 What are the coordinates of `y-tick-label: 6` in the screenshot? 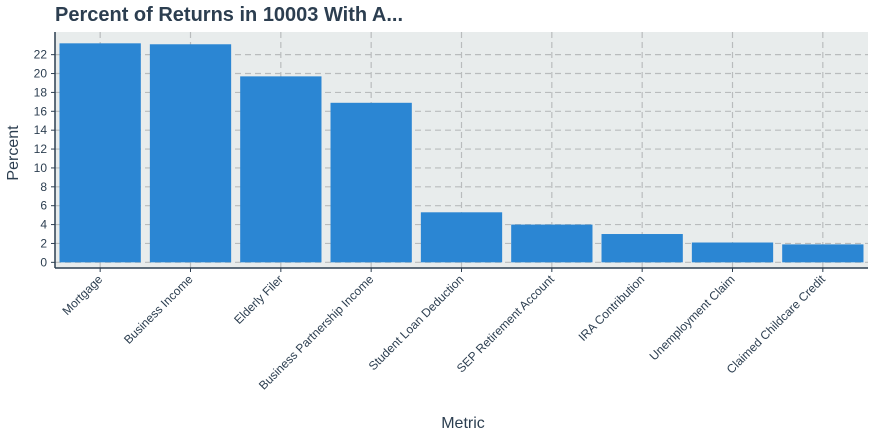 It's located at (43, 206).